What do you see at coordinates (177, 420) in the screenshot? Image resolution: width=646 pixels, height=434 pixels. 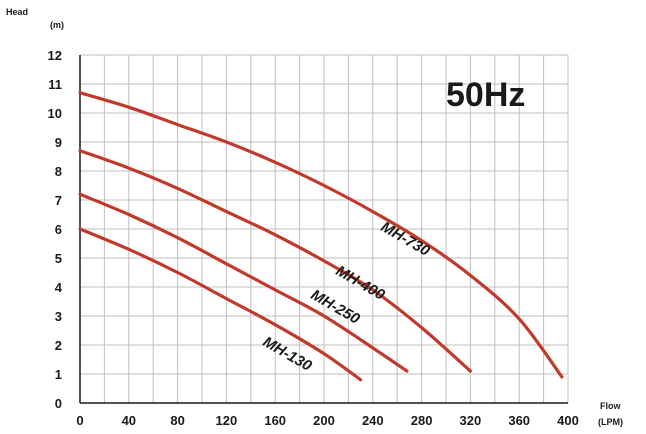 I see `x-tick-label: 80` at bounding box center [177, 420].